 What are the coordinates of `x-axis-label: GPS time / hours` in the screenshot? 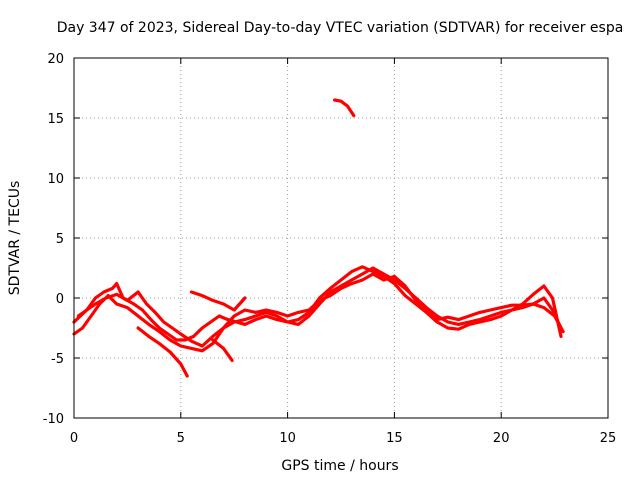 It's located at (339, 466).